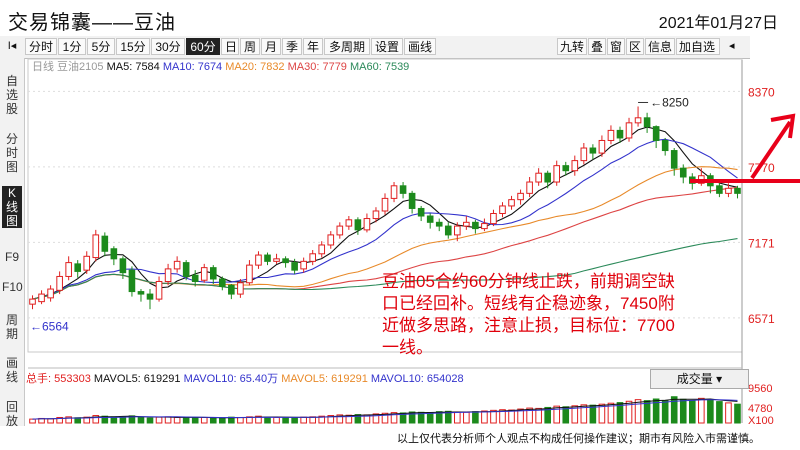  Describe the element at coordinates (698, 46) in the screenshot. I see `toolbar-right-5: 加自选` at that location.